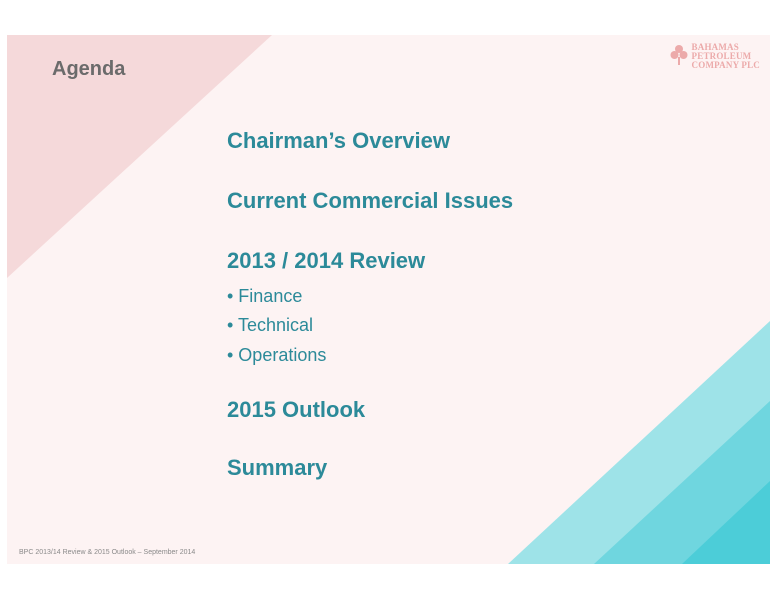 The width and height of the screenshot is (776, 600). I want to click on logo-line-2: PETROLEUM, so click(721, 56).